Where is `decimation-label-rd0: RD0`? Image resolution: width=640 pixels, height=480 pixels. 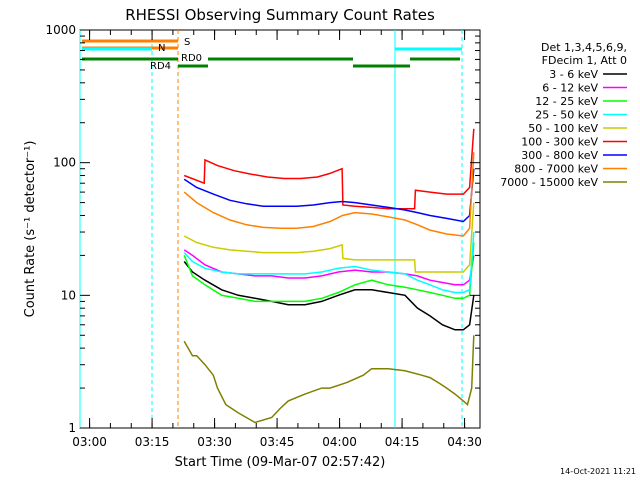 decimation-label-rd0: RD0 is located at coordinates (191, 58).